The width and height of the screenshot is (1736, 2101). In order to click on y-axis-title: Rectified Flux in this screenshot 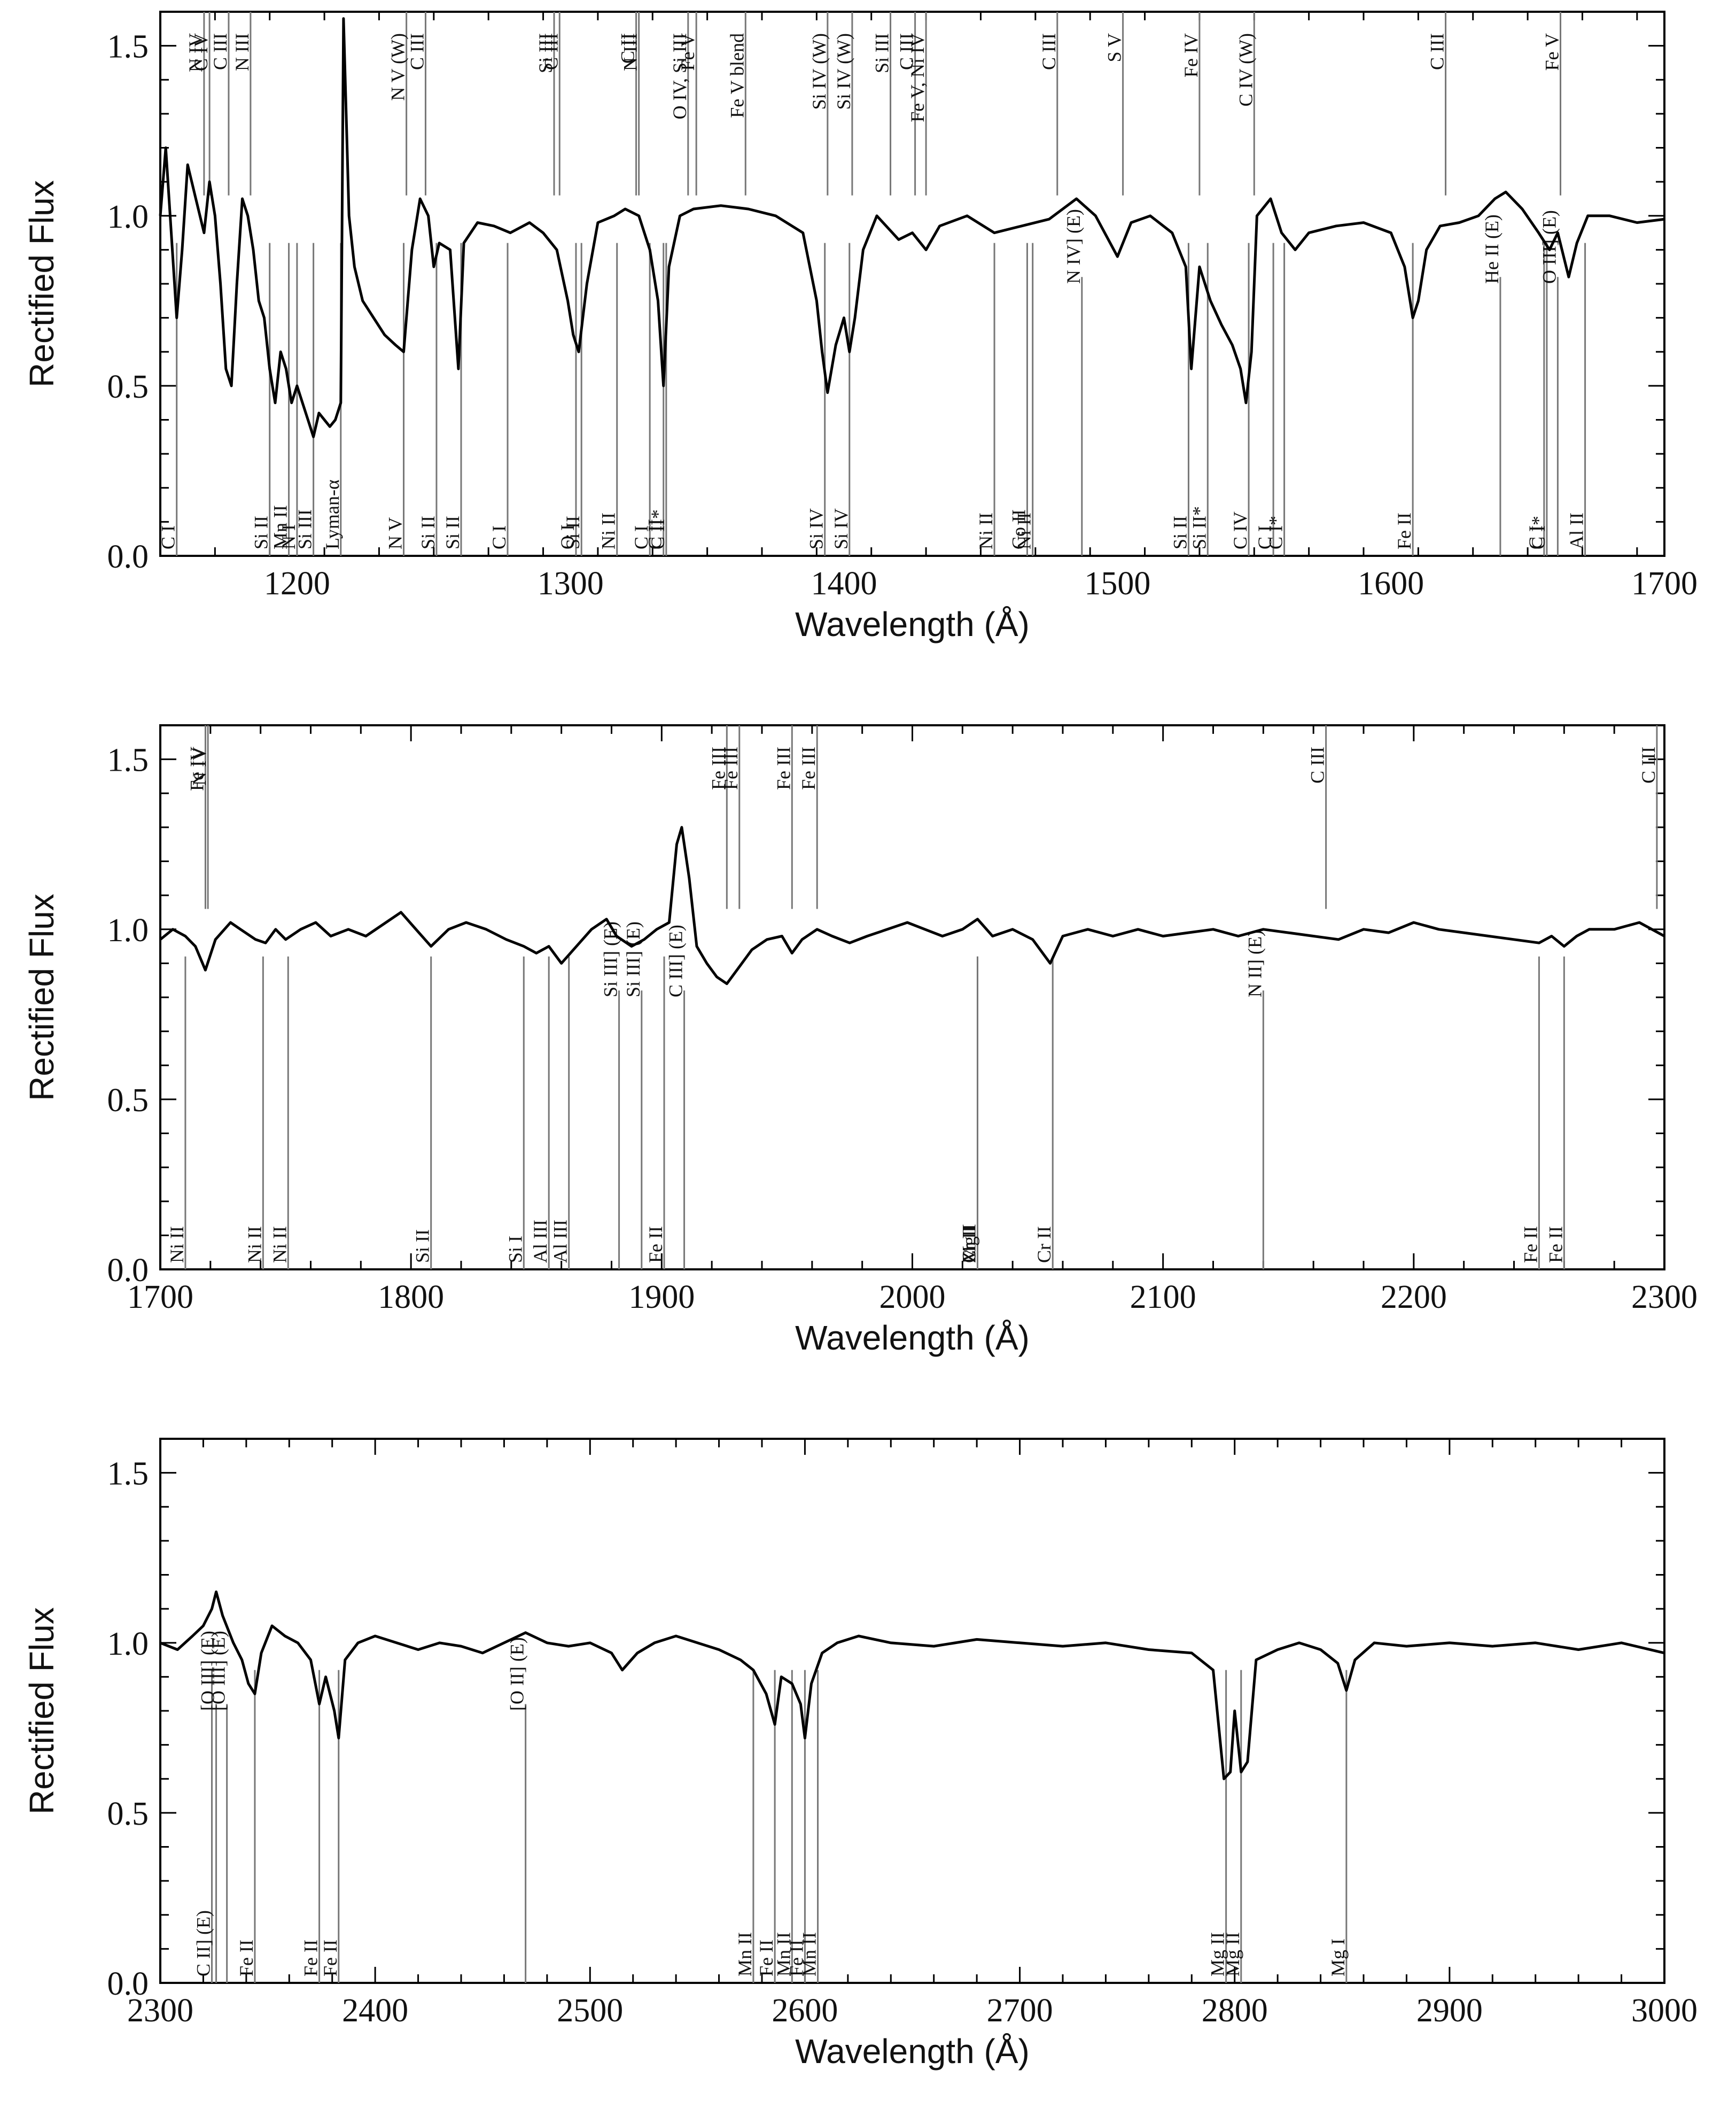, I will do `click(41, 1711)`.